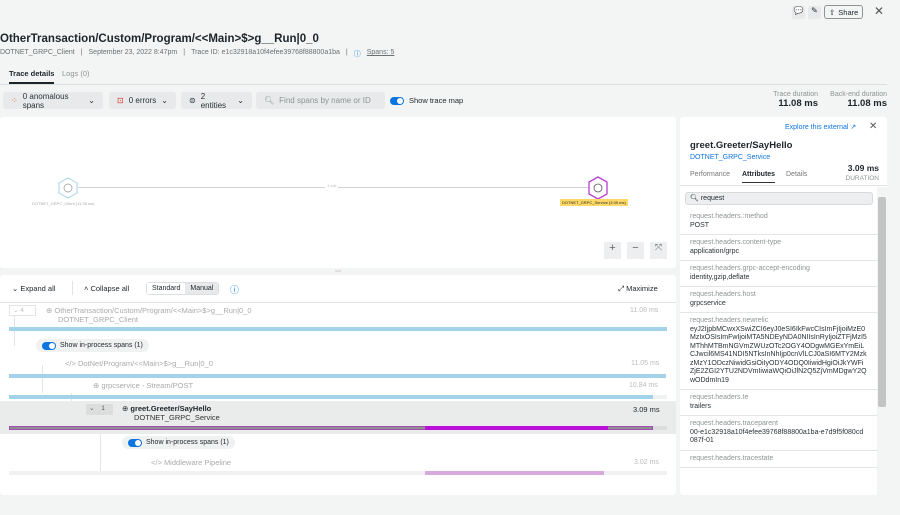 The image size is (900, 515). What do you see at coordinates (797, 174) in the screenshot?
I see `tab-details: Details` at bounding box center [797, 174].